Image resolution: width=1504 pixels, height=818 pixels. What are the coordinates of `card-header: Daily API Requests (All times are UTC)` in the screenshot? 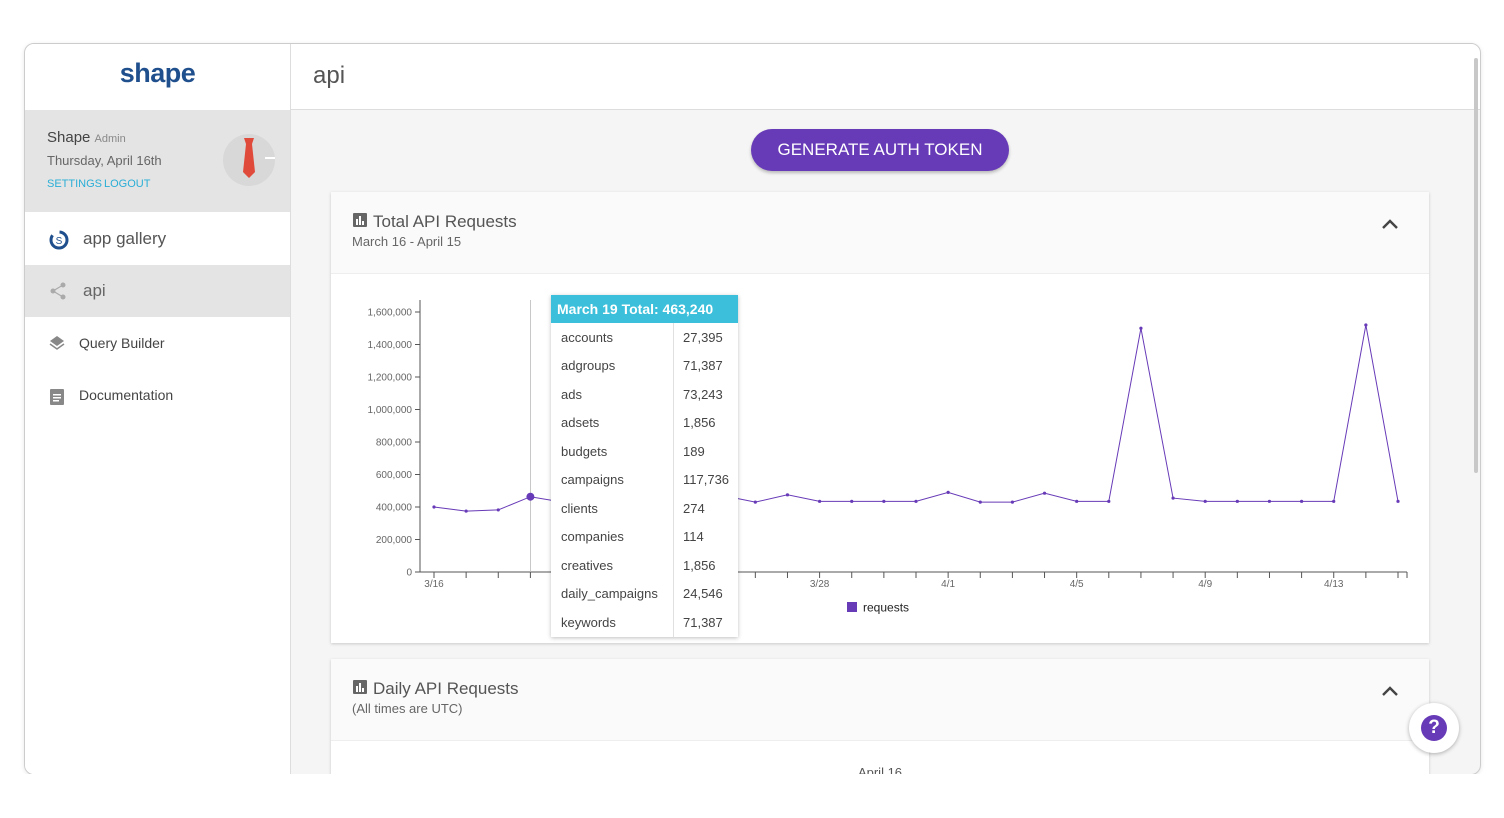 It's located at (880, 700).